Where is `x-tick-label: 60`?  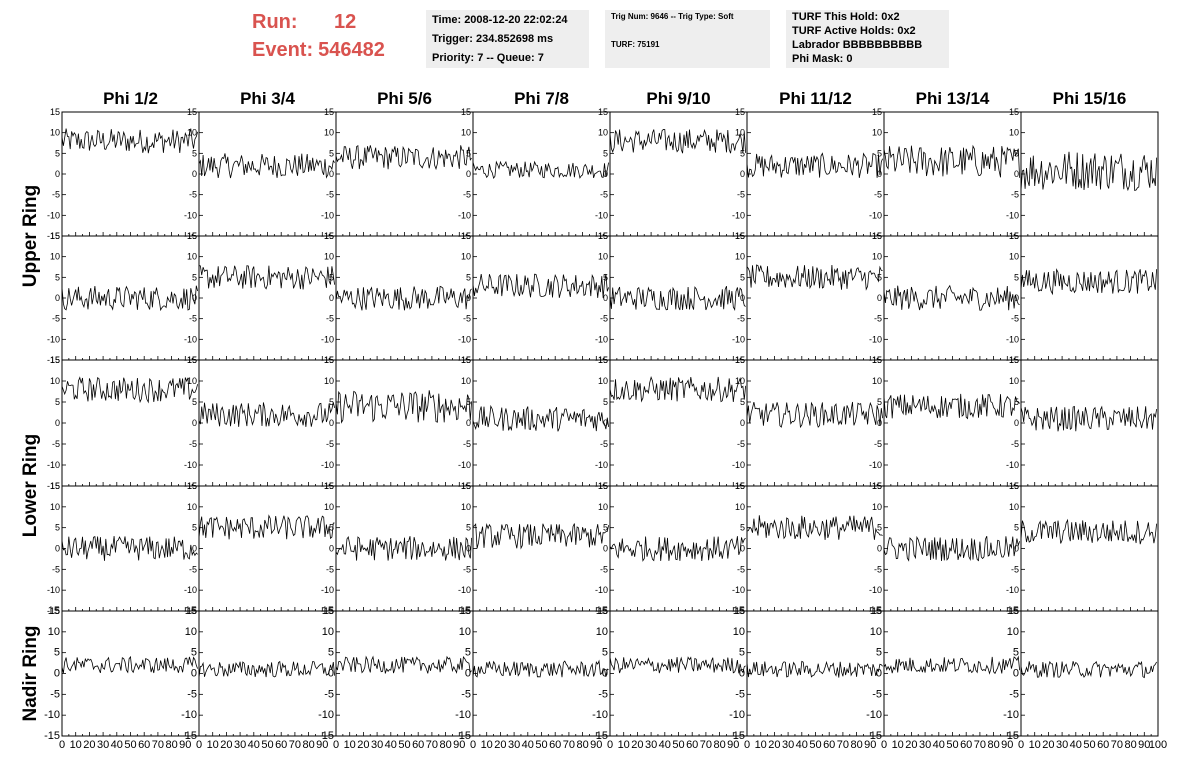
x-tick-label: 60 is located at coordinates (144, 745).